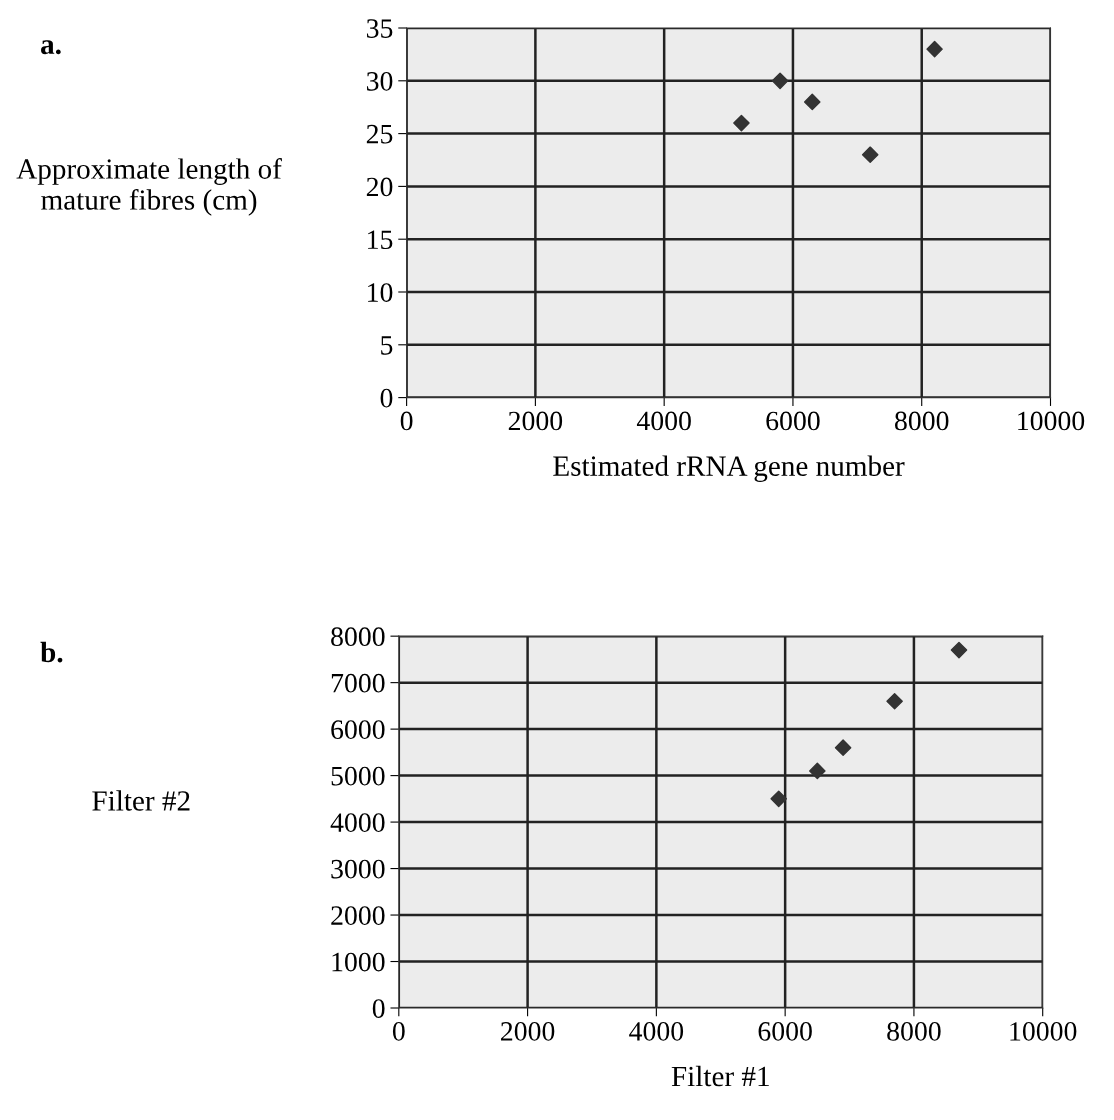 The image size is (1114, 1120). I want to click on text: b., so click(51, 652).